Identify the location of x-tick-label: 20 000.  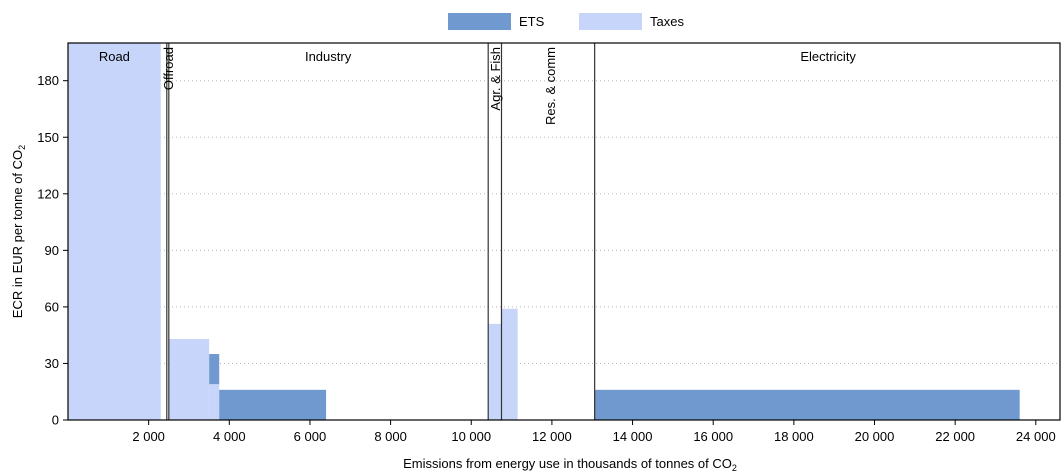
(875, 436).